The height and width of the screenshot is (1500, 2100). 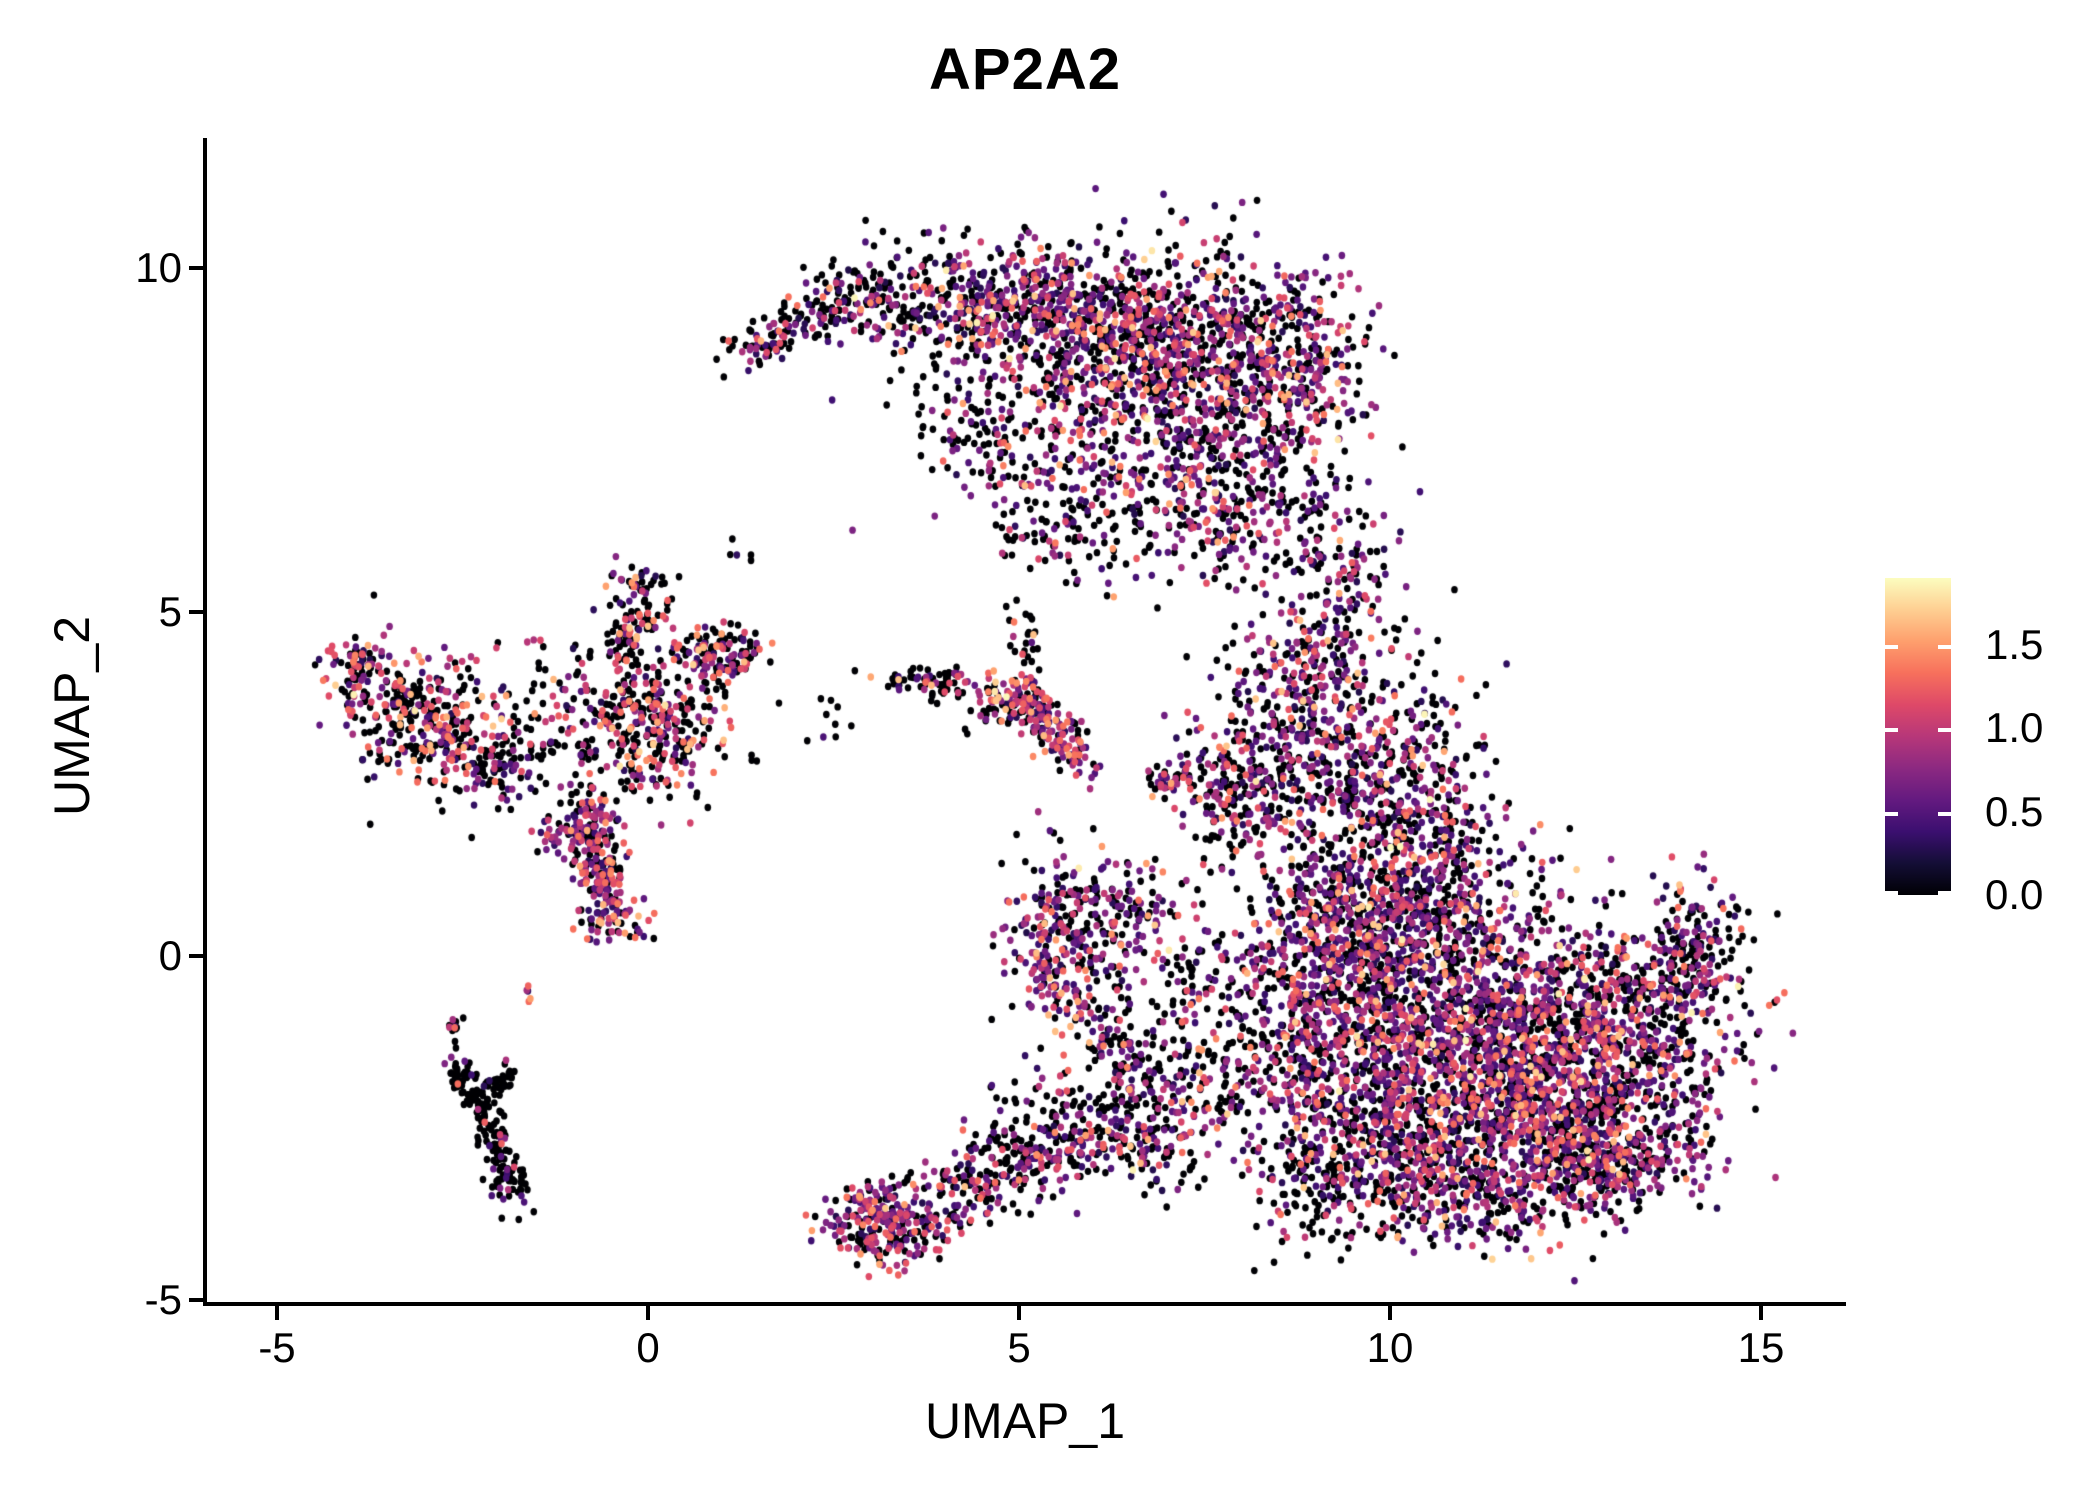 What do you see at coordinates (170, 611) in the screenshot?
I see `y-tick-label: 5` at bounding box center [170, 611].